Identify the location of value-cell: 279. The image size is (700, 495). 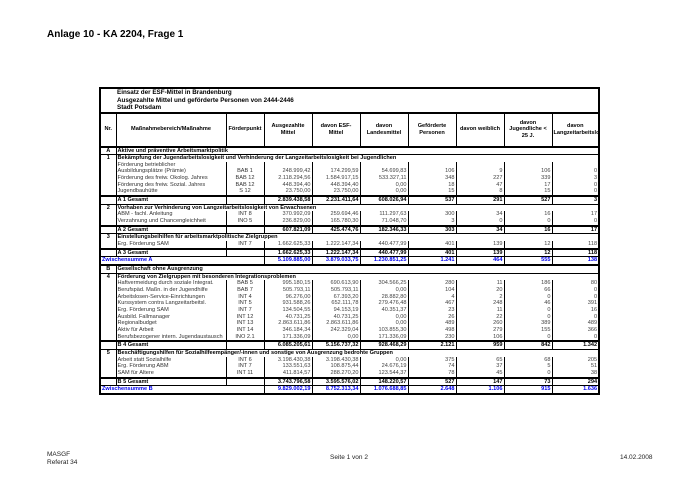
(479, 330).